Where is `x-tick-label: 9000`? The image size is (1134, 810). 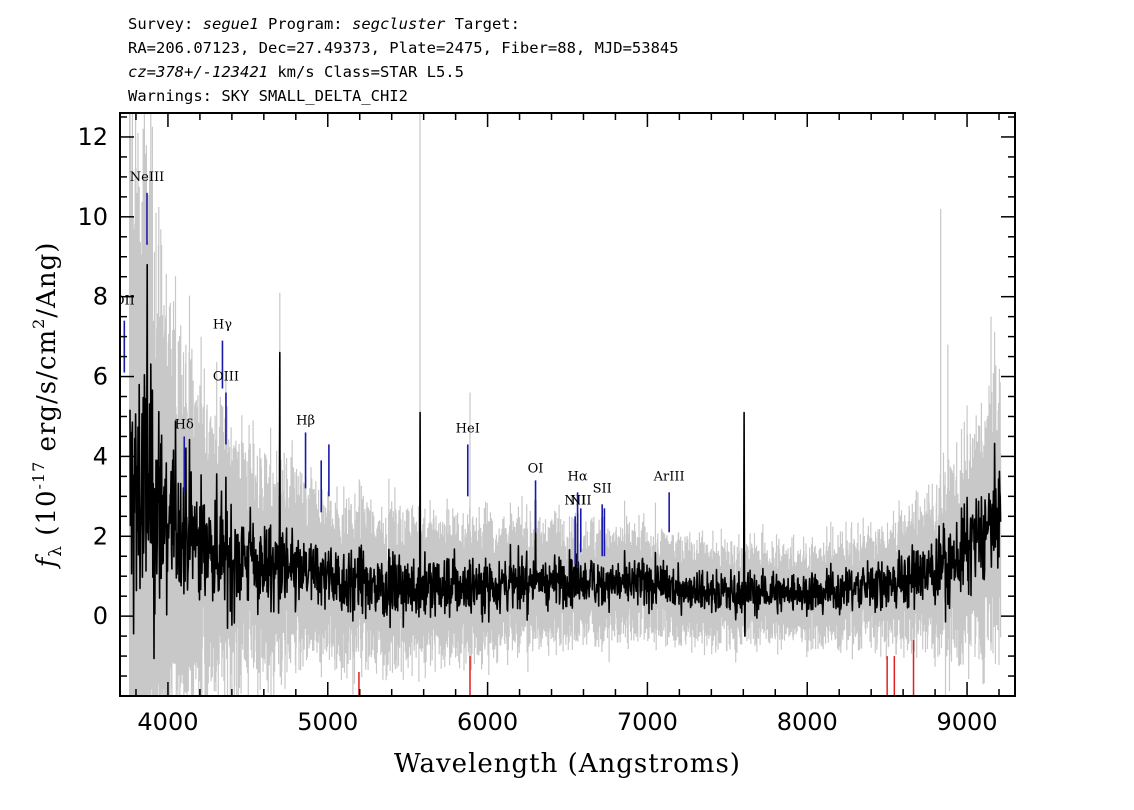 x-tick-label: 9000 is located at coordinates (967, 722).